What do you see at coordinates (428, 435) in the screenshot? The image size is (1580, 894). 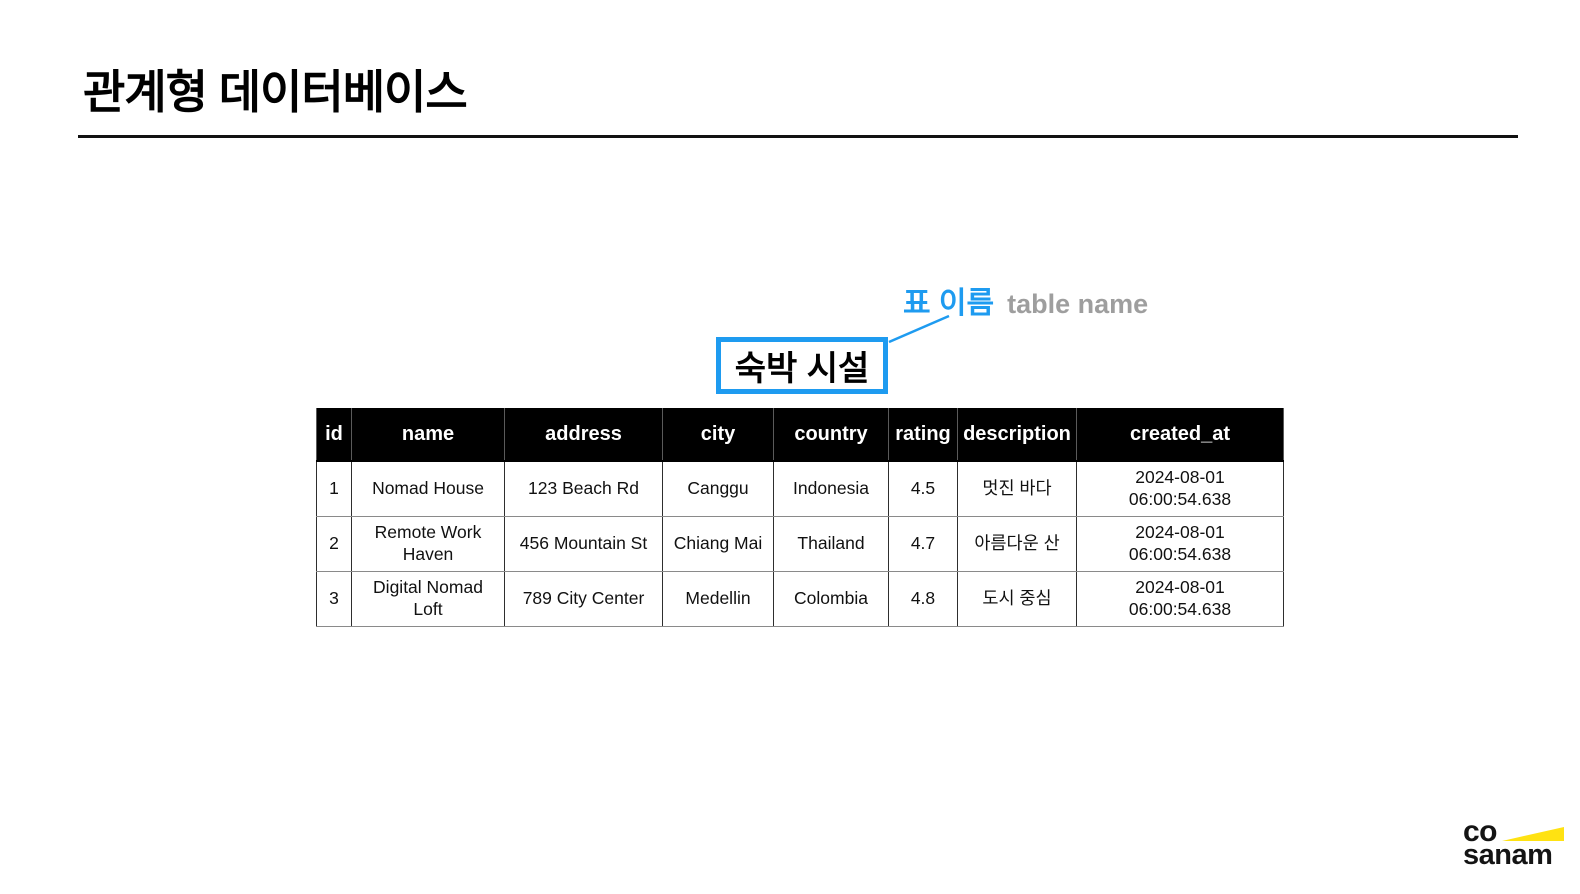 I see `column-header: name` at bounding box center [428, 435].